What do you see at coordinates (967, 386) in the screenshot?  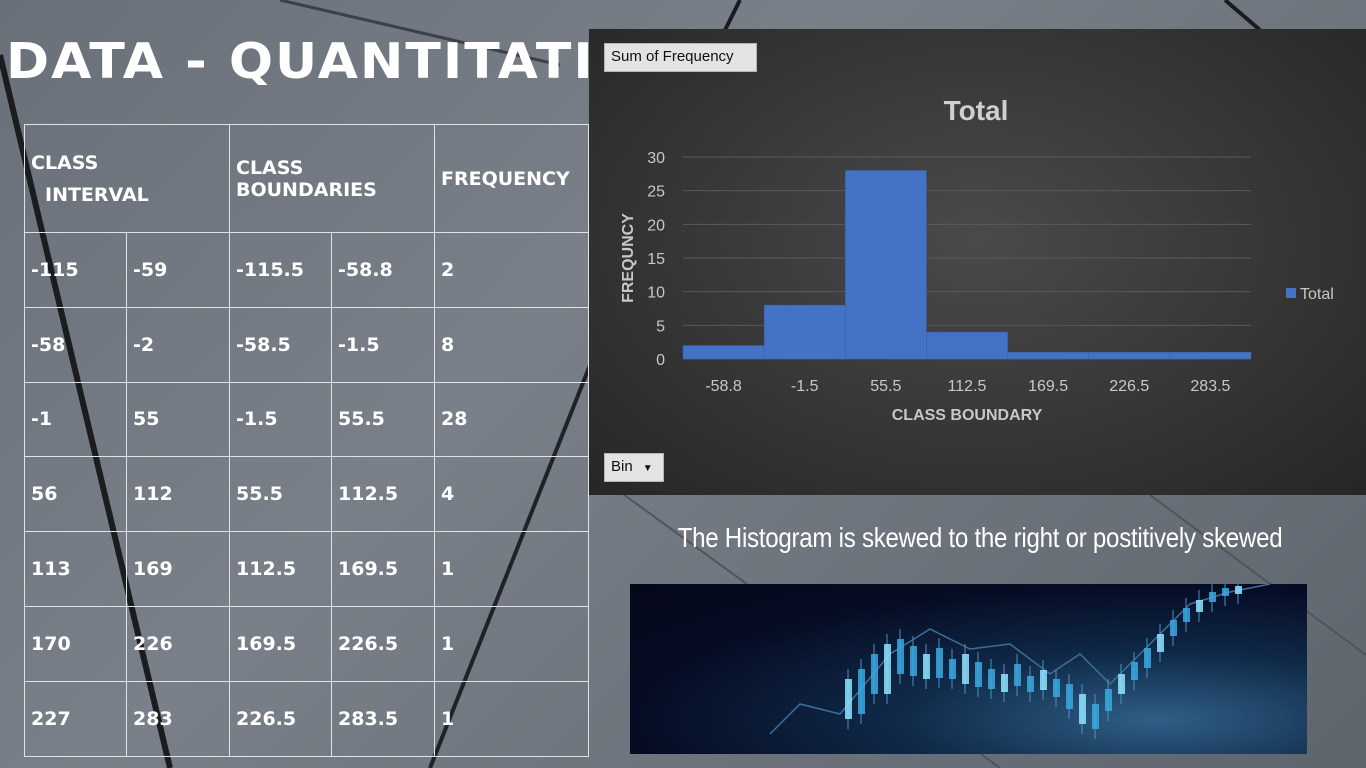 I see `x-tick-label: 112.5` at bounding box center [967, 386].